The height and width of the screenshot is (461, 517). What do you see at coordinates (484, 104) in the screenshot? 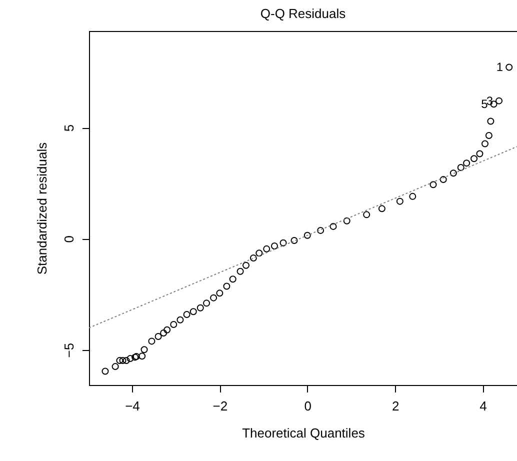
I see `annotation: 5` at bounding box center [484, 104].